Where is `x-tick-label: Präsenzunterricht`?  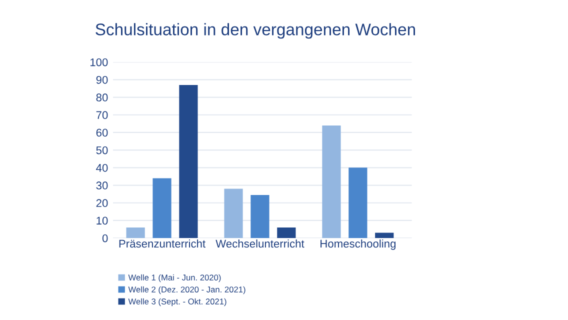
x-tick-label: Präsenzunterricht is located at coordinates (162, 243).